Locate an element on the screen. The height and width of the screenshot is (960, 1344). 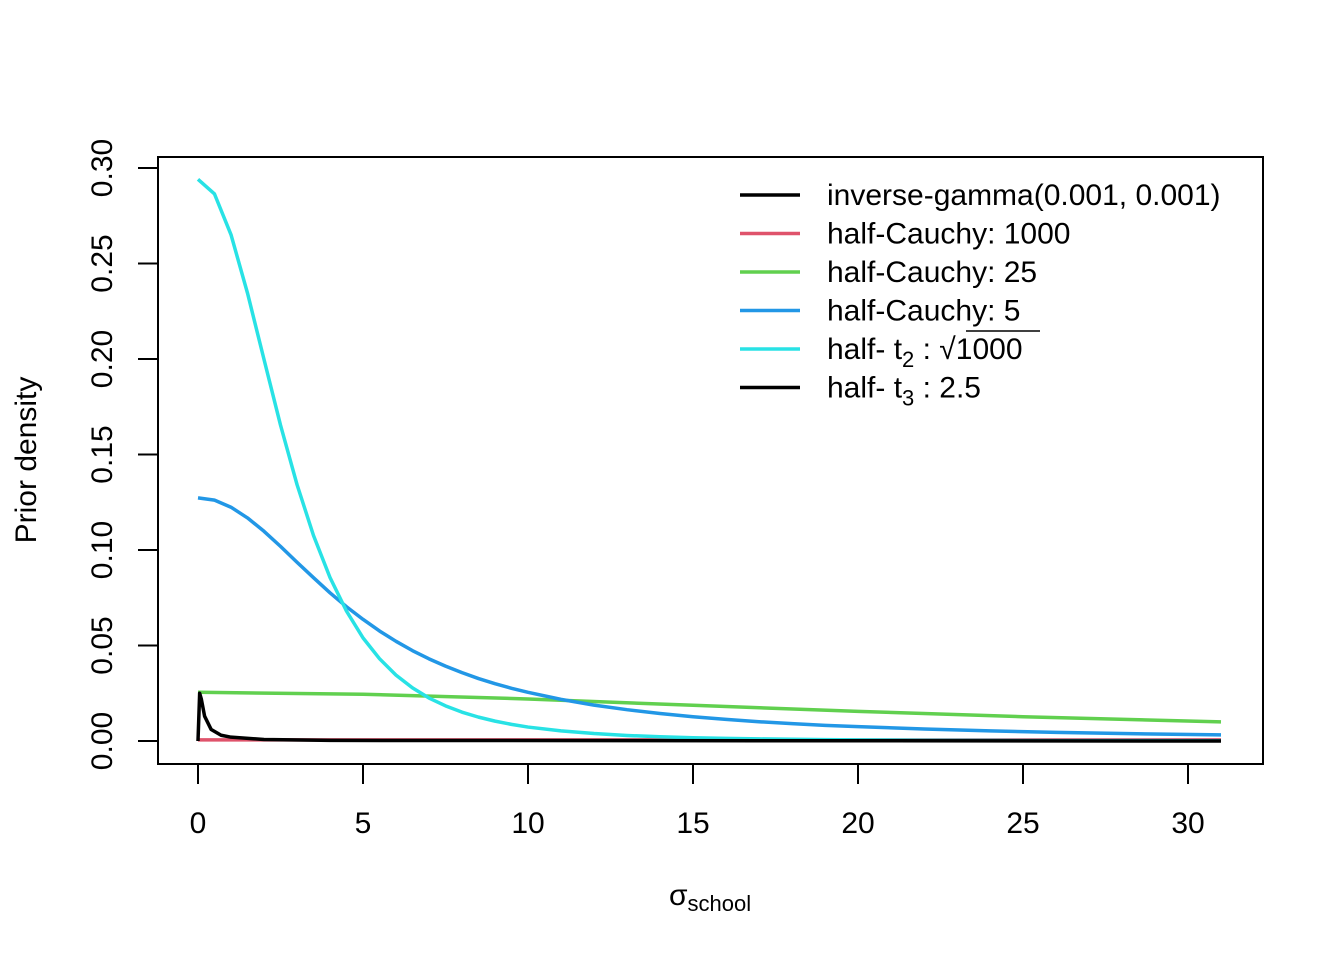
y-tick-label: 0.05 is located at coordinates (102, 645).